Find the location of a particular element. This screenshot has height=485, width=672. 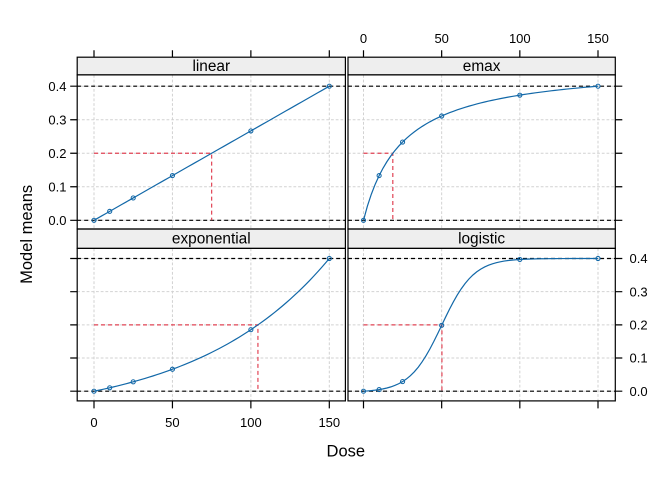

svg-text: Dose is located at coordinates (346, 451).